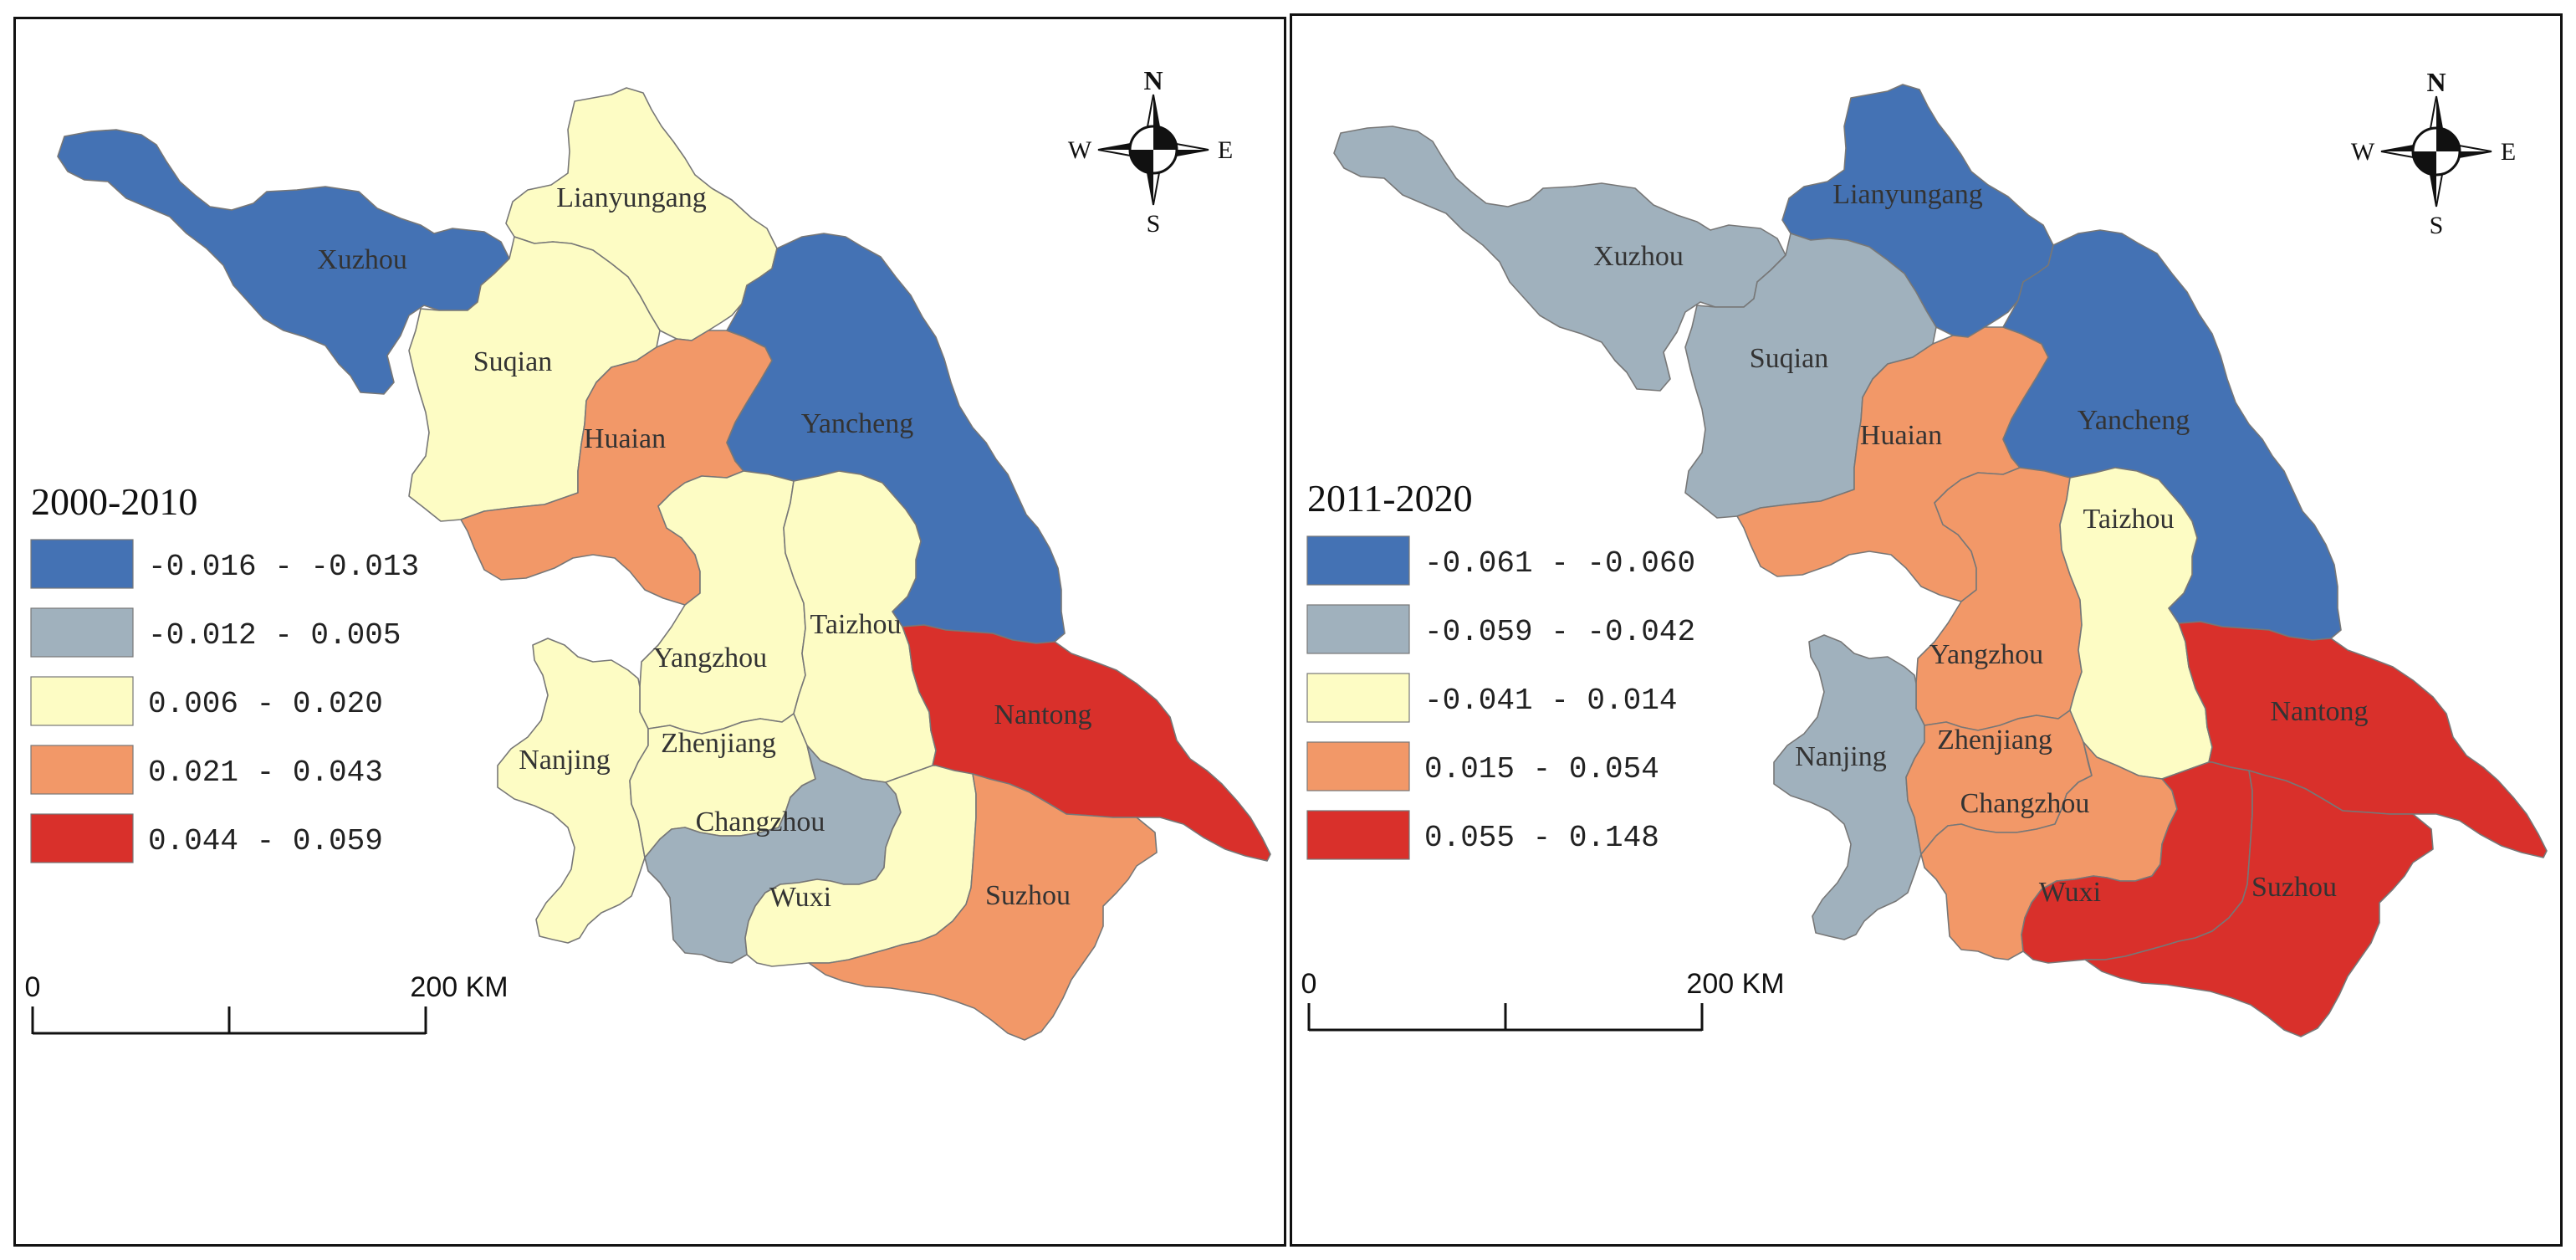 The width and height of the screenshot is (2576, 1260). What do you see at coordinates (1550, 701) in the screenshot?
I see `legend-label-3: -0.041 - 0.014` at bounding box center [1550, 701].